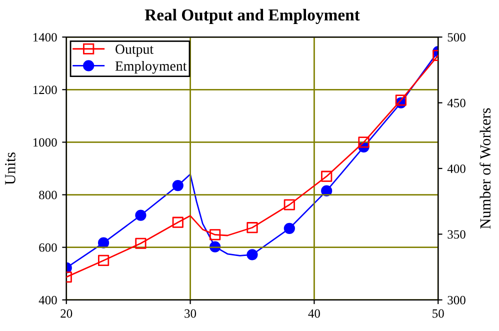 This screenshot has width=499, height=331. What do you see at coordinates (48, 247) in the screenshot?
I see `y-tick-label: 600` at bounding box center [48, 247].